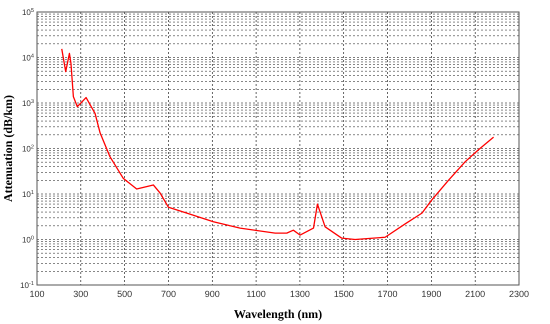 Image resolution: width=550 pixels, height=324 pixels. I want to click on x-tick-label: 1100, so click(256, 294).